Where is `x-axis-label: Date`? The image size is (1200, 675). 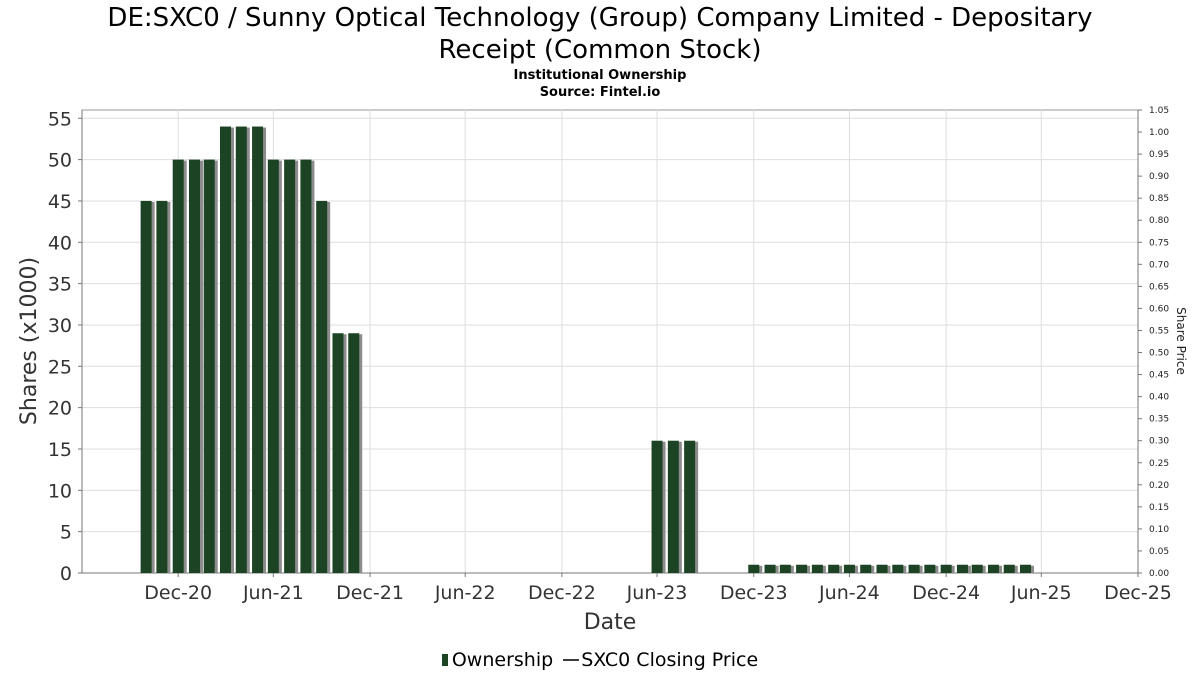 x-axis-label: Date is located at coordinates (610, 622).